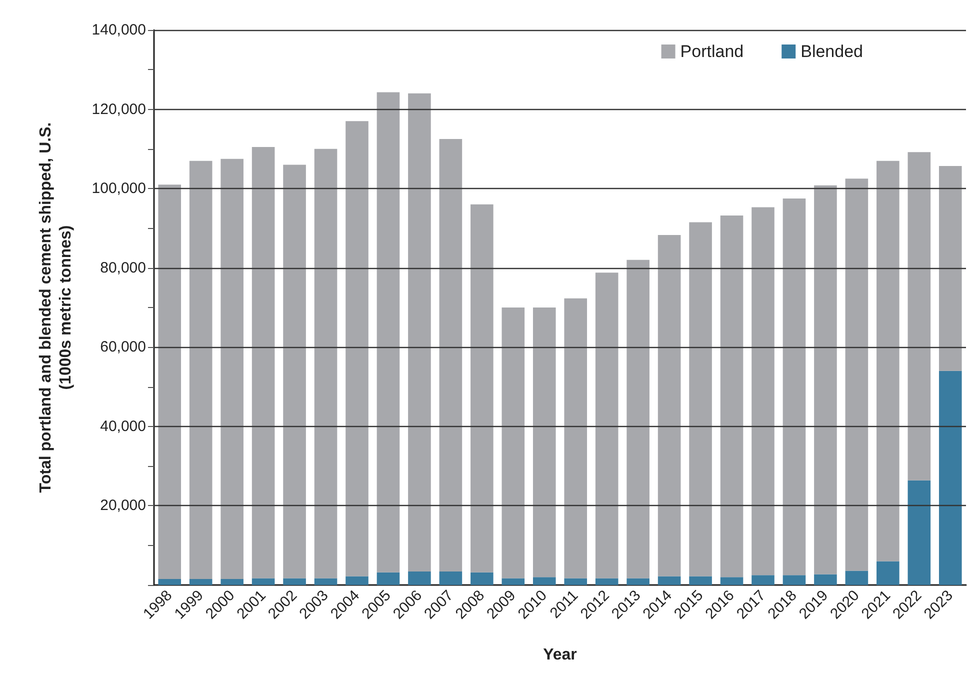 Image resolution: width=977 pixels, height=679 pixels. What do you see at coordinates (119, 189) in the screenshot?
I see `y-tick-label: 100,000` at bounding box center [119, 189].